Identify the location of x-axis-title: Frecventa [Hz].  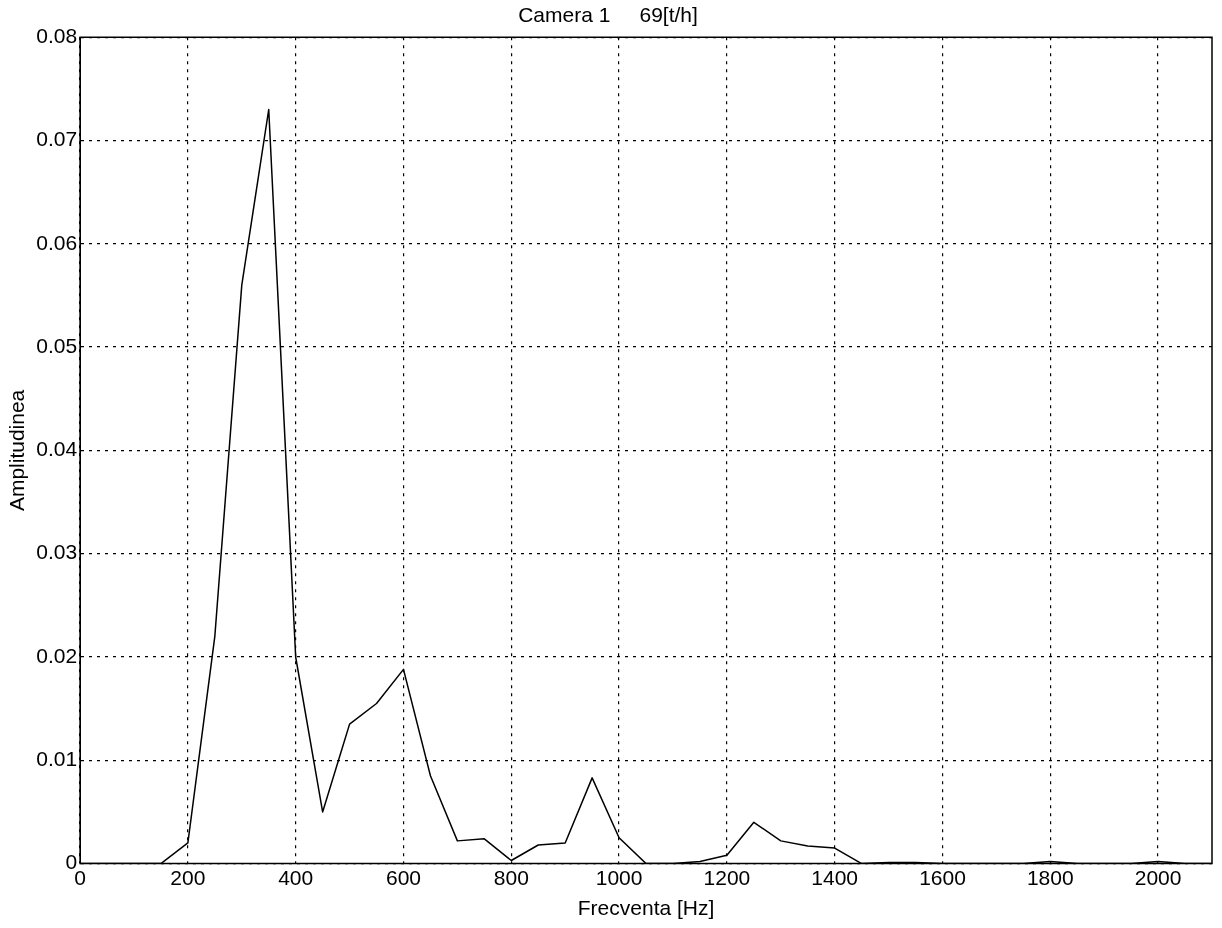
(646, 908).